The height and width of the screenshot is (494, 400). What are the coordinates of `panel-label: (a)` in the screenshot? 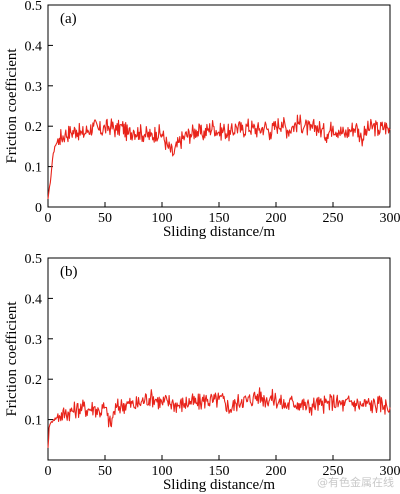 It's located at (68, 19).